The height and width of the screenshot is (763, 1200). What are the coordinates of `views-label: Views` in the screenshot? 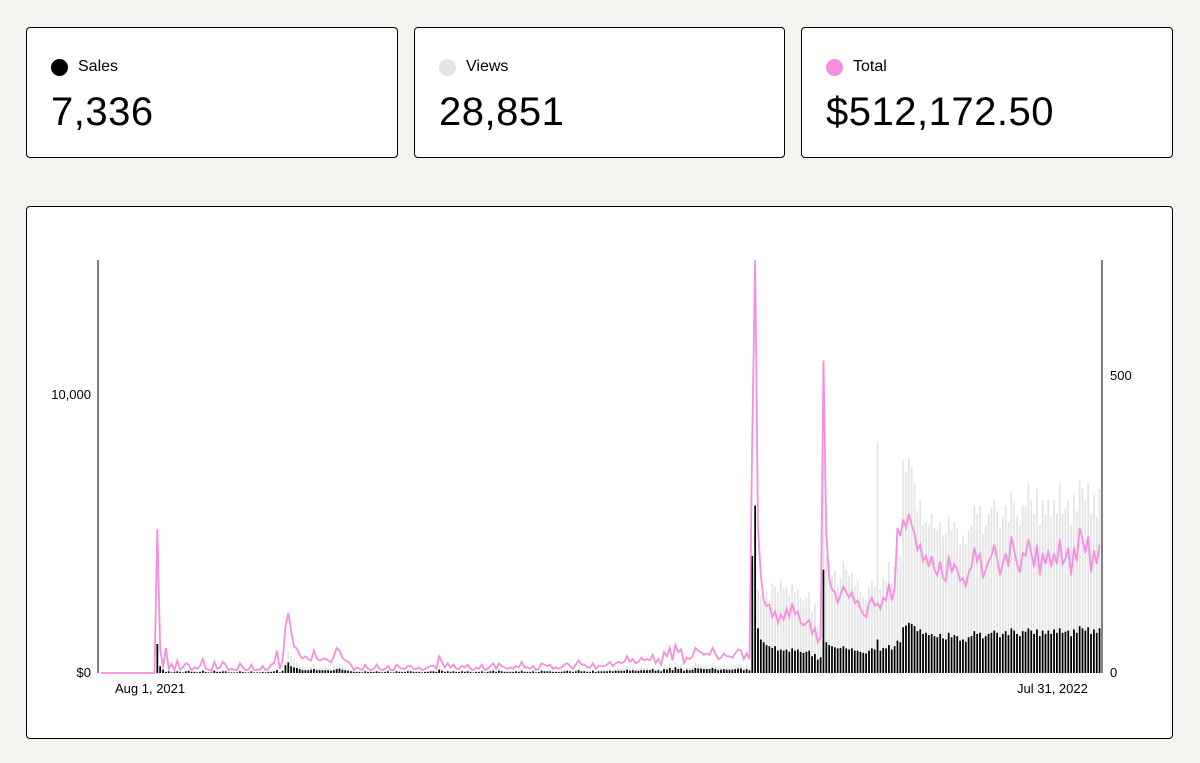 It's located at (487, 66).